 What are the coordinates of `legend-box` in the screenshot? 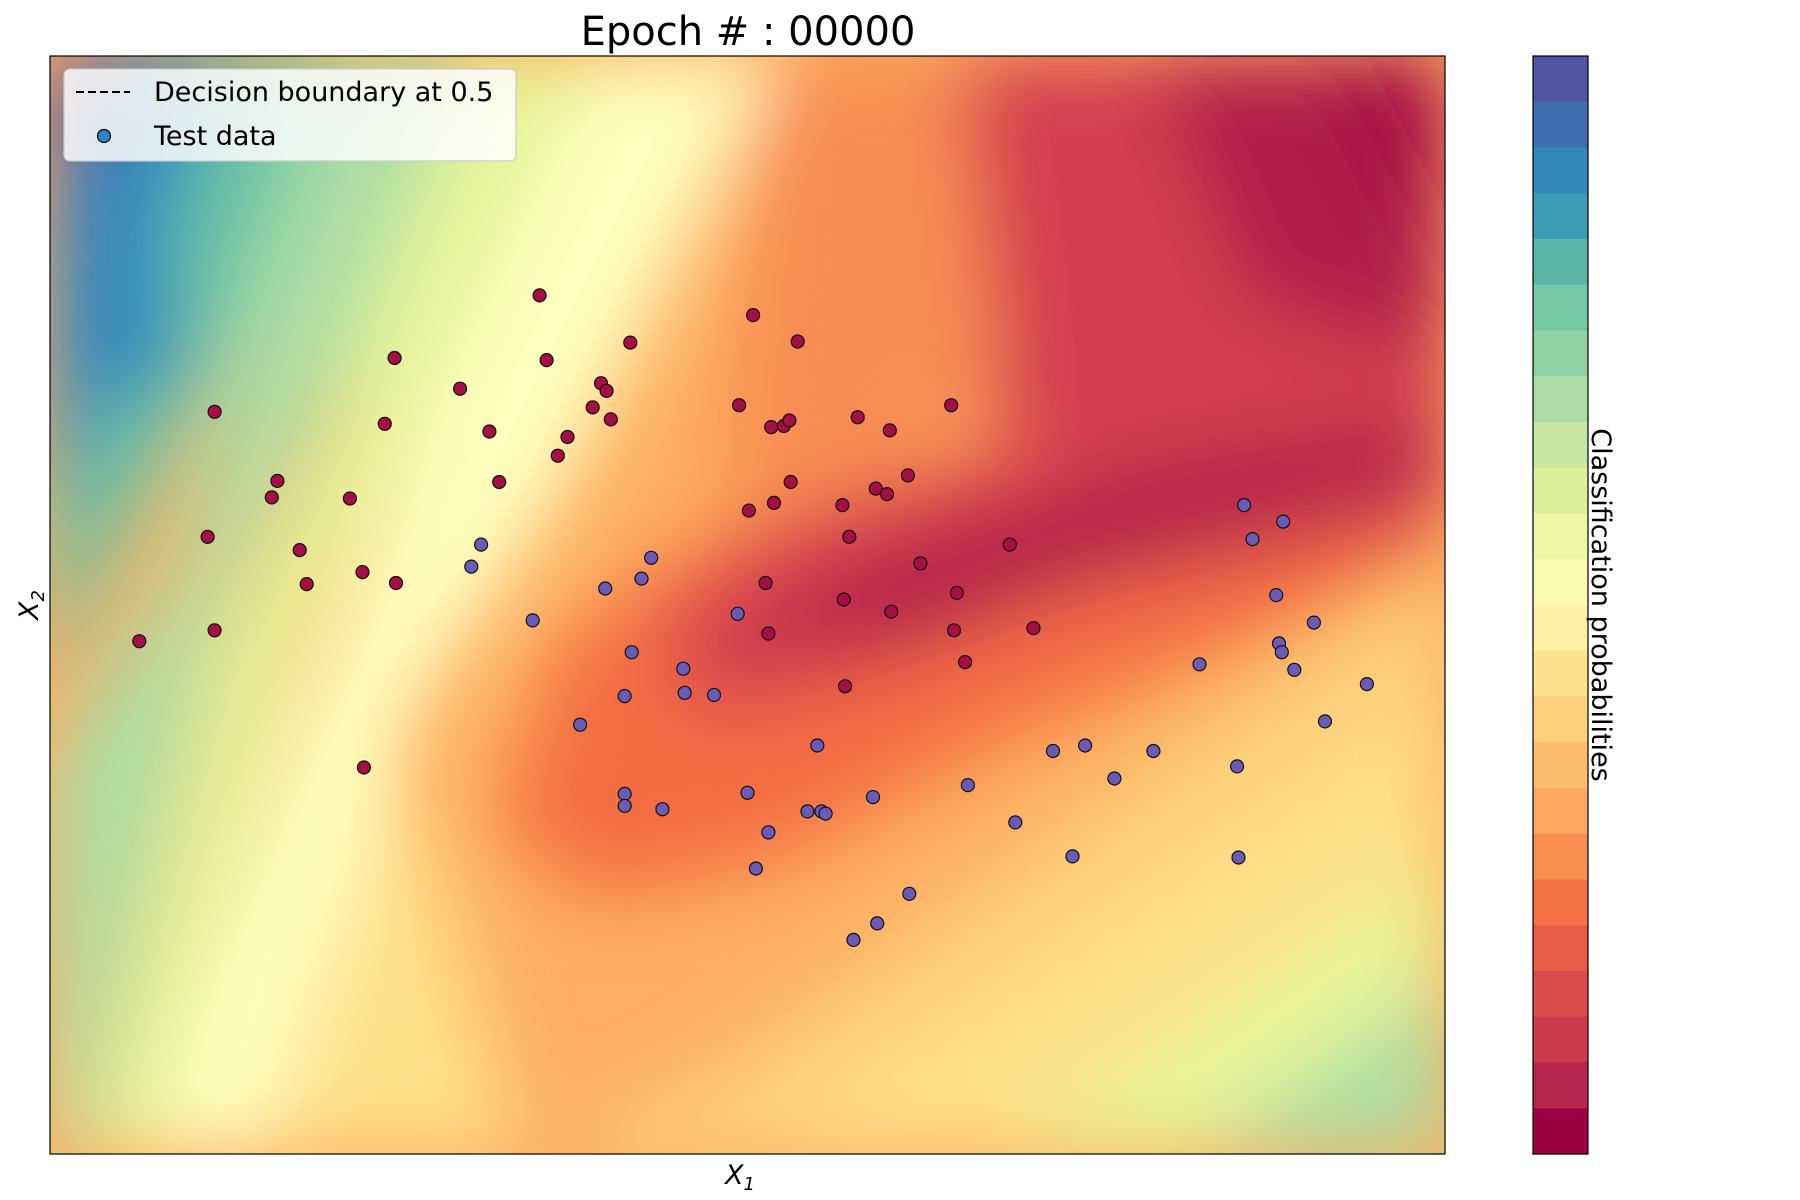 It's located at (290, 115).